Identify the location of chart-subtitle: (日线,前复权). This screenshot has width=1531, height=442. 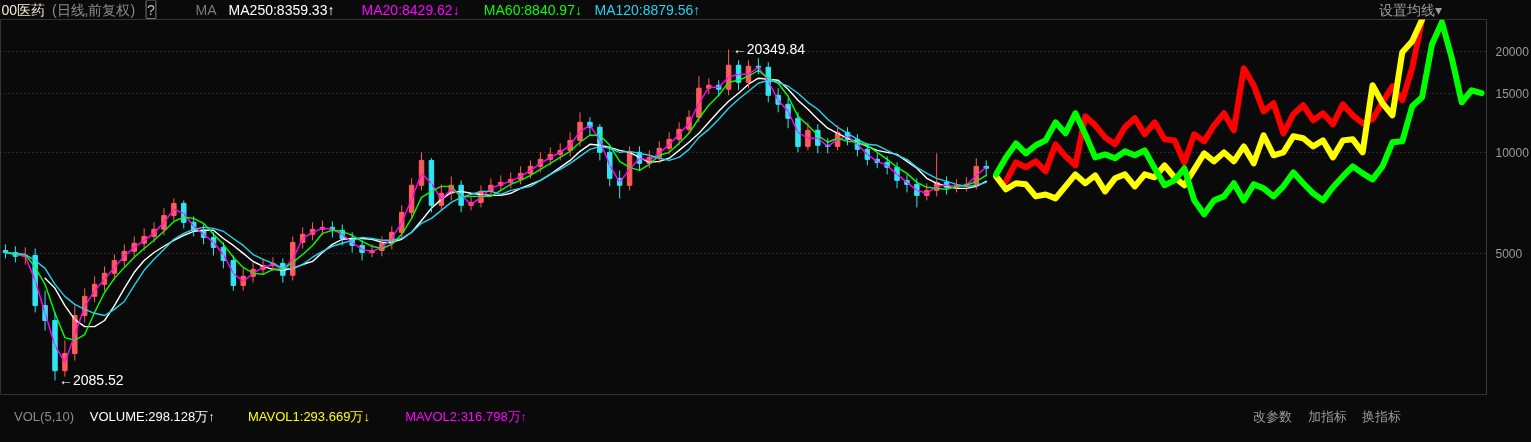
(93, 9).